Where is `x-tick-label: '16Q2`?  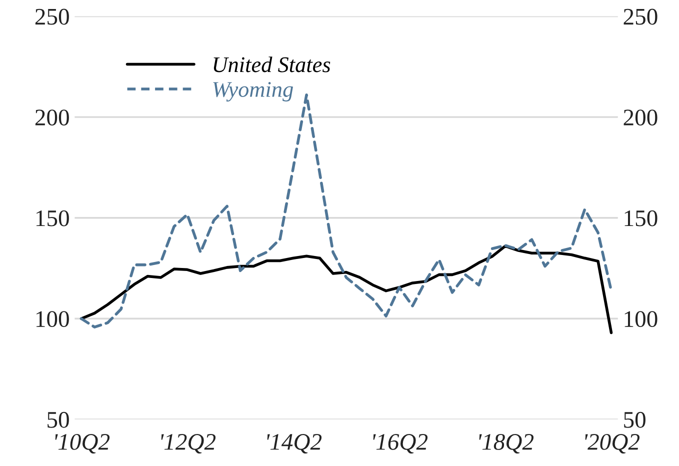
x-tick-label: '16Q2 is located at coordinates (400, 444).